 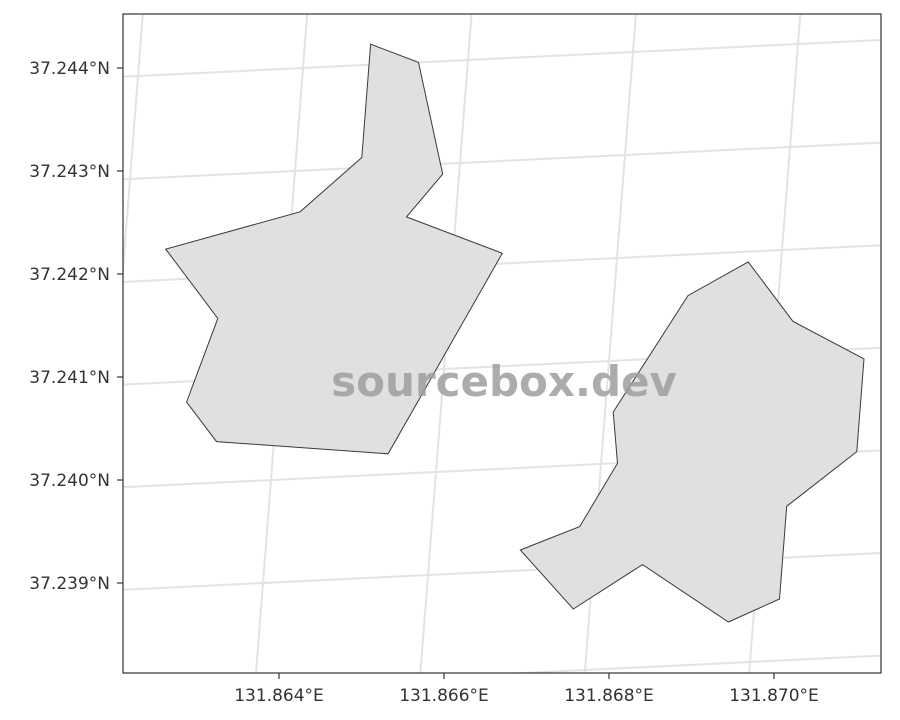 What do you see at coordinates (504, 381) in the screenshot?
I see `watermark: sourcebox.dev` at bounding box center [504, 381].